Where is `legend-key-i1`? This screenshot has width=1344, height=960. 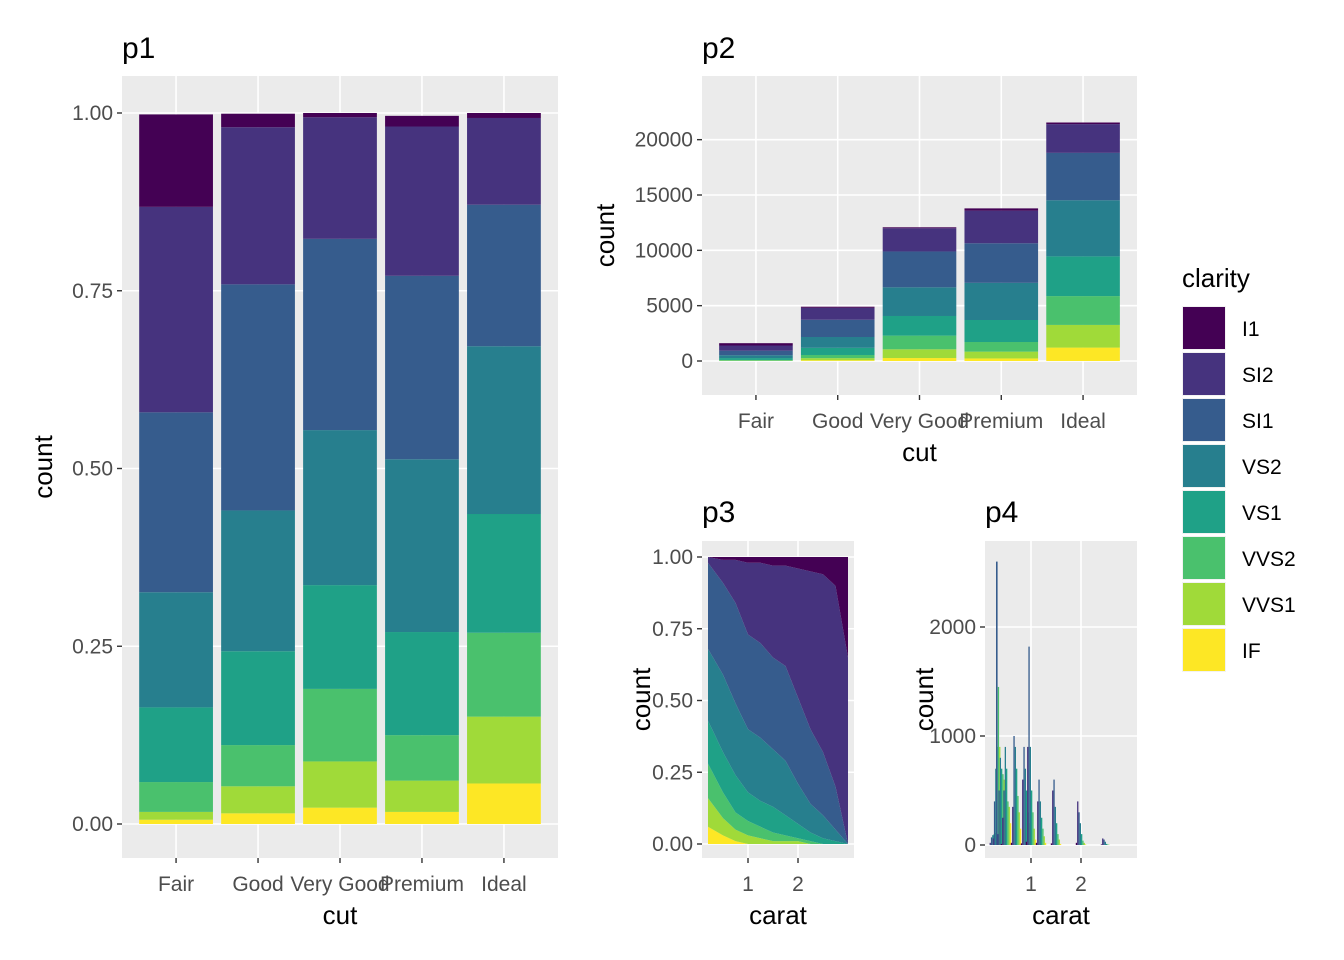
legend-key-i1 is located at coordinates (1204, 328).